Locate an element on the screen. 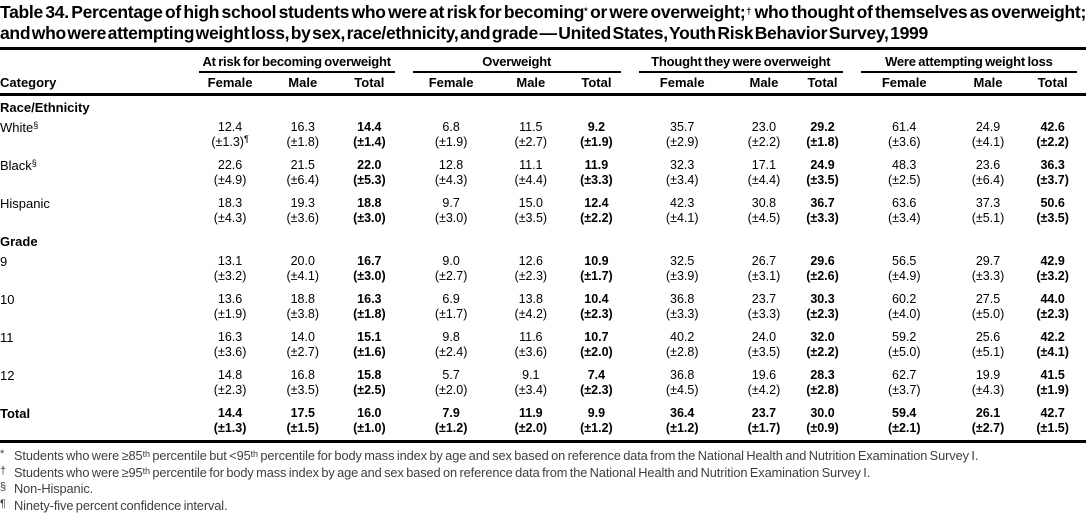 The width and height of the screenshot is (1086, 527). value-cell: 11.5 is located at coordinates (531, 127).